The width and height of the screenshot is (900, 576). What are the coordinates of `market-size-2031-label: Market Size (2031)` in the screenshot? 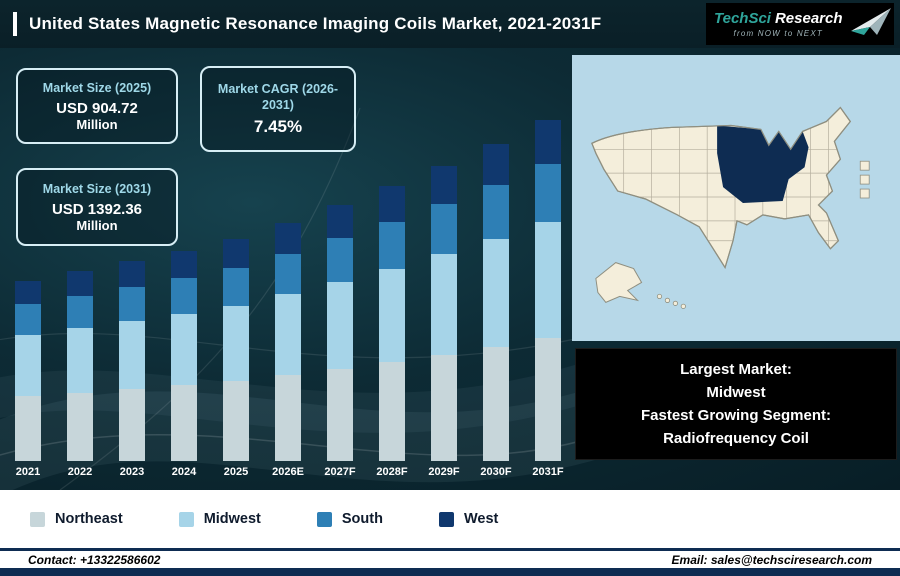 It's located at (97, 188).